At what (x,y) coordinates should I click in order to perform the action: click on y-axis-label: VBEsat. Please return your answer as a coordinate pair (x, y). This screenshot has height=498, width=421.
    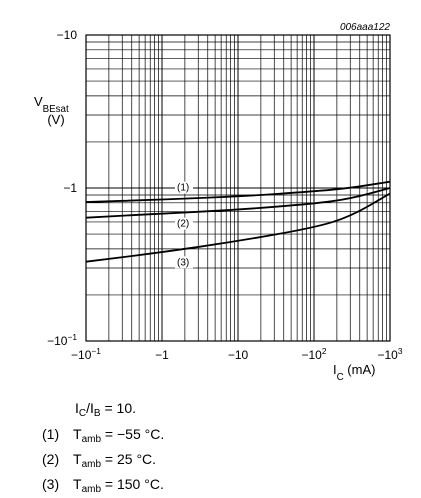
    Looking at the image, I should click on (51, 104).